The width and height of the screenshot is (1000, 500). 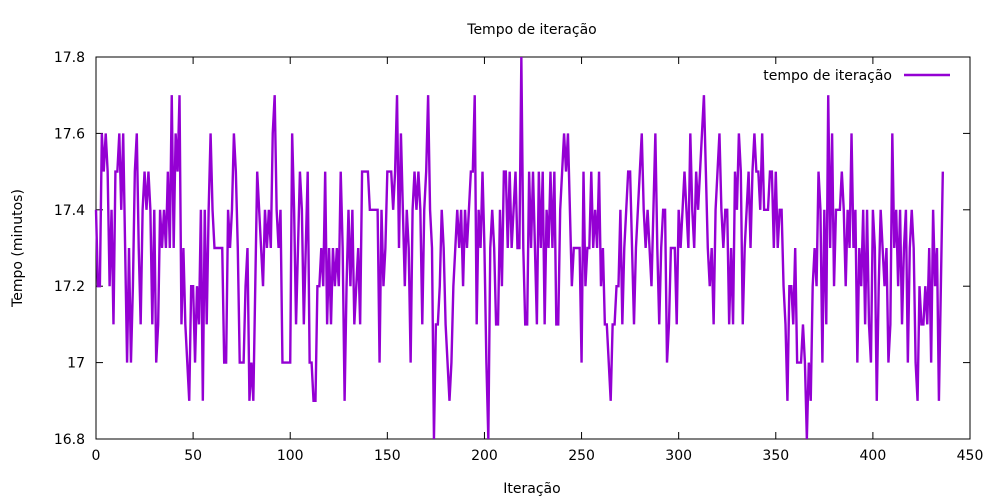 I want to click on y-tick-label: 16.8, so click(x=69, y=440).